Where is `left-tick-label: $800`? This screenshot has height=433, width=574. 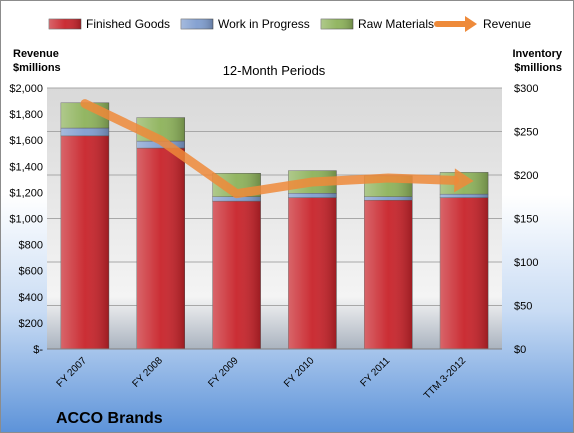 left-tick-label: $800 is located at coordinates (31, 246).